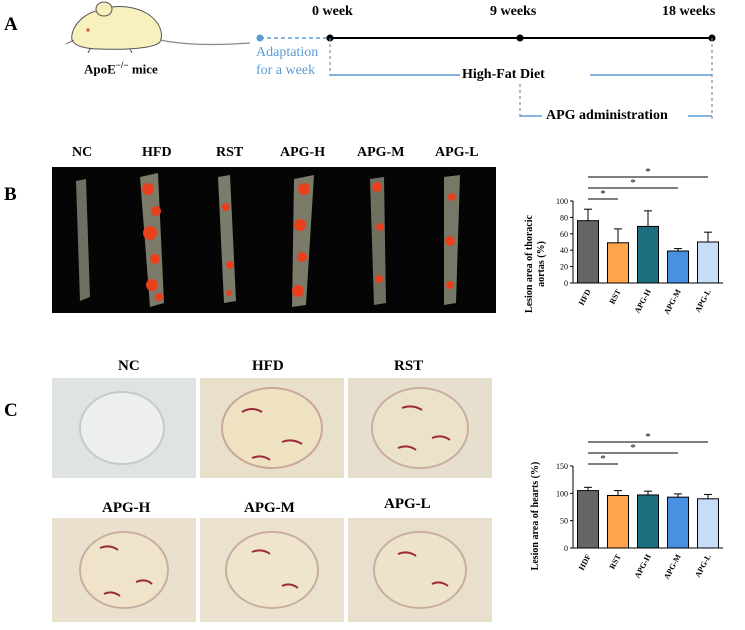 The height and width of the screenshot is (630, 745). Describe the element at coordinates (272, 570) in the screenshot. I see `heart-section-photos-bottom` at that location.